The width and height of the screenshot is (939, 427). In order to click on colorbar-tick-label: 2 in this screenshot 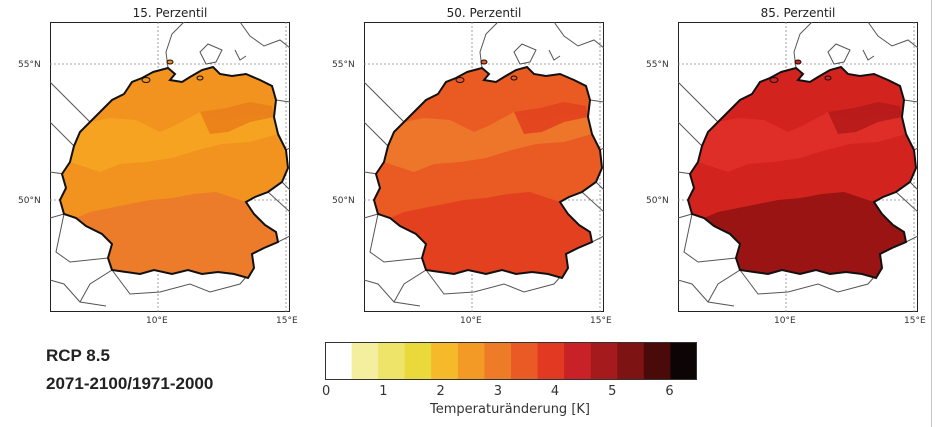, I will do `click(440, 391)`.